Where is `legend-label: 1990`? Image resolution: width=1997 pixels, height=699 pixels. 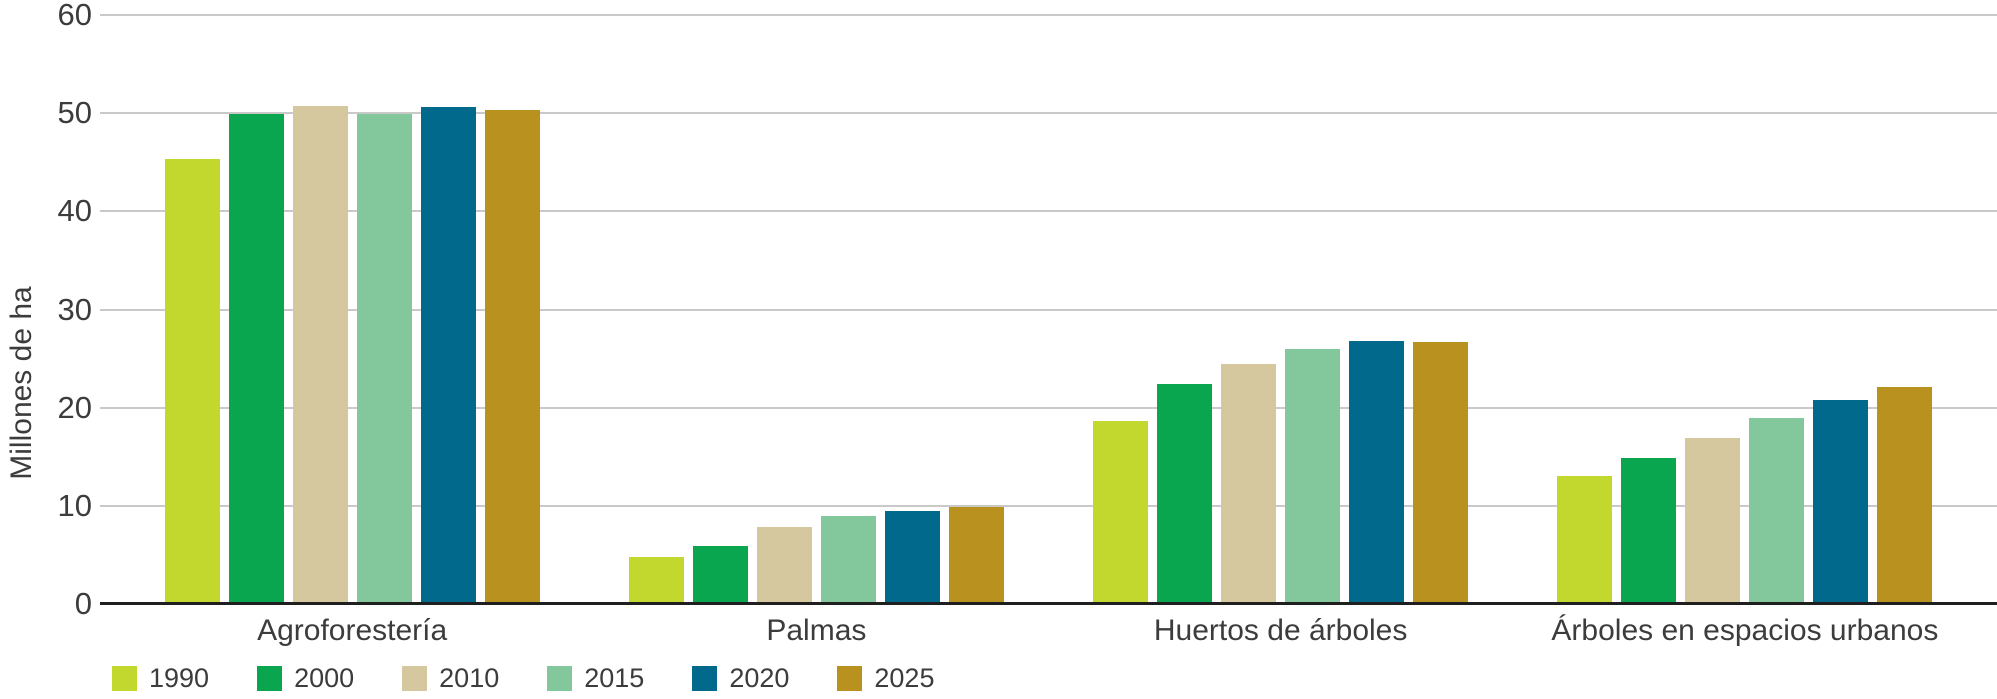
legend-label: 1990 is located at coordinates (179, 678).